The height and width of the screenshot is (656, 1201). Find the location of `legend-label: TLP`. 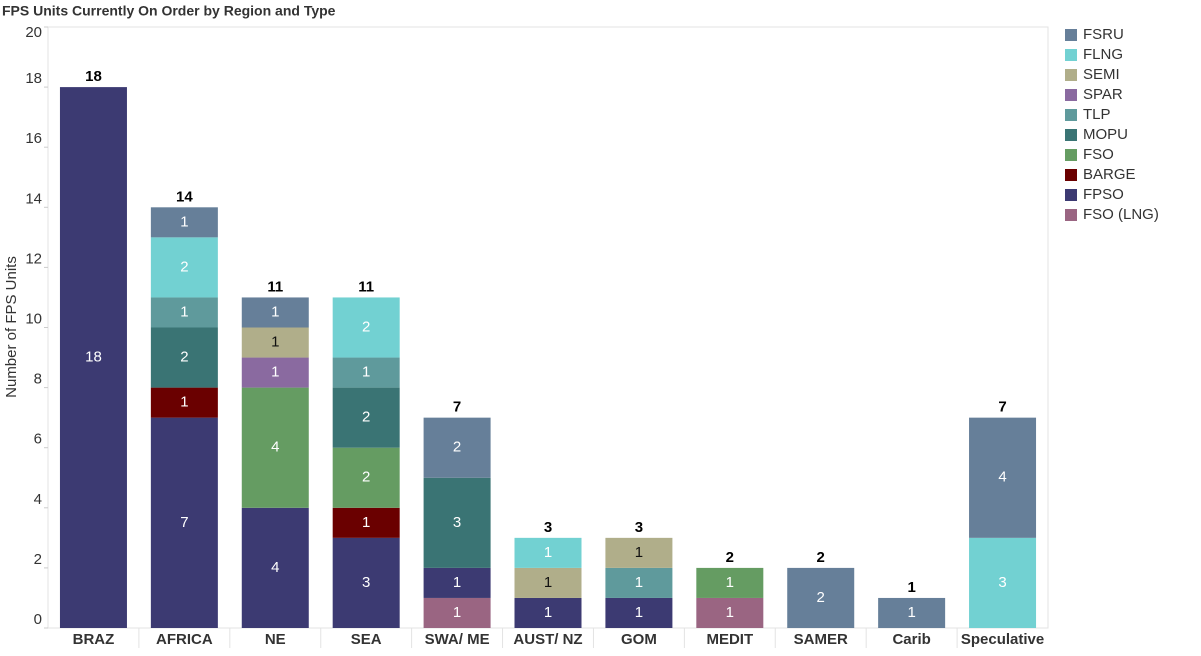

legend-label: TLP is located at coordinates (1097, 114).